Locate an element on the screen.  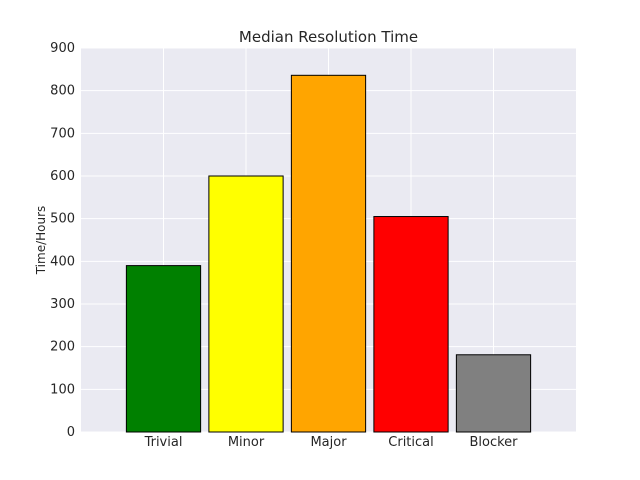
x-tick-label: Blocker is located at coordinates (493, 442).